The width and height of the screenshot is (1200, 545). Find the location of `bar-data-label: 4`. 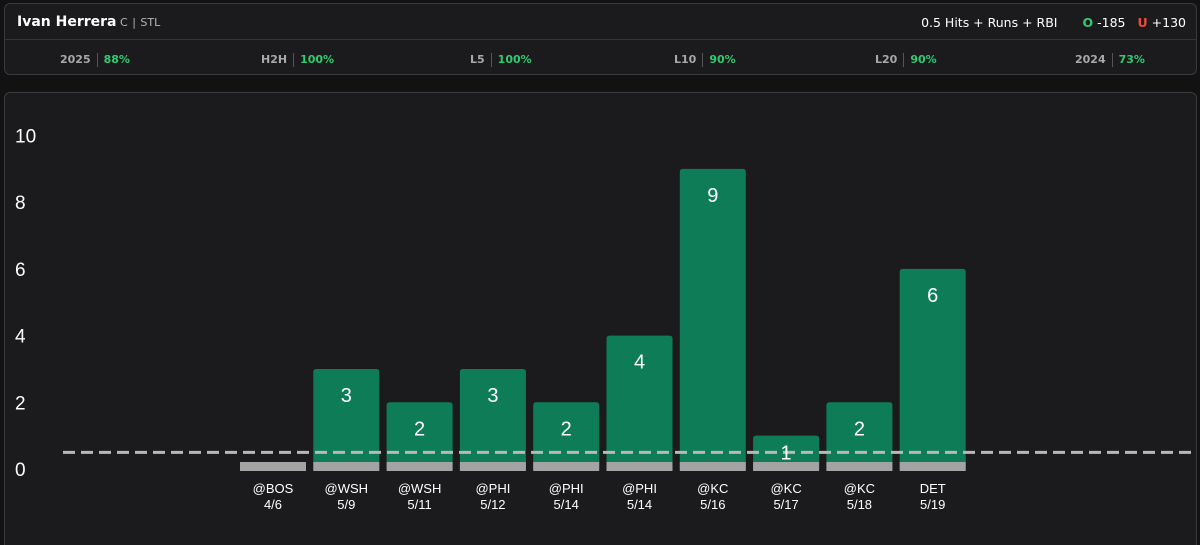

bar-data-label: 4 is located at coordinates (639, 363).